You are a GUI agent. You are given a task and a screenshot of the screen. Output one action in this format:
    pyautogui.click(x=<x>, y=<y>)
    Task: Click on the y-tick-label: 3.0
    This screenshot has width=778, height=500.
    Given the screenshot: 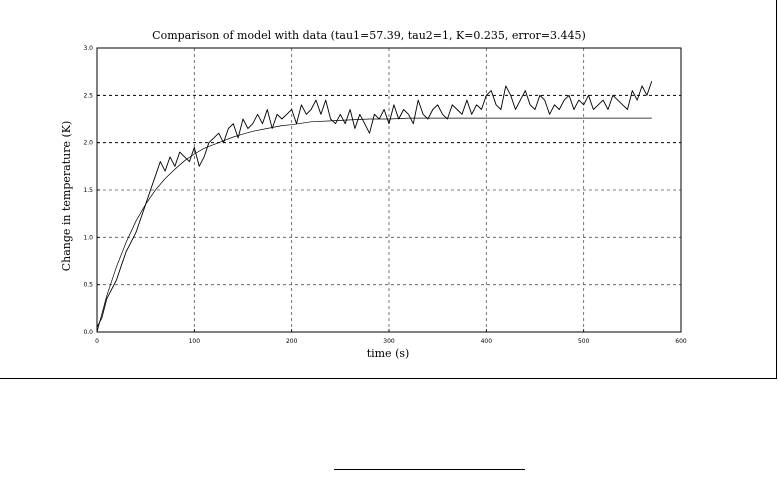 What is the action you would take?
    pyautogui.click(x=88, y=48)
    